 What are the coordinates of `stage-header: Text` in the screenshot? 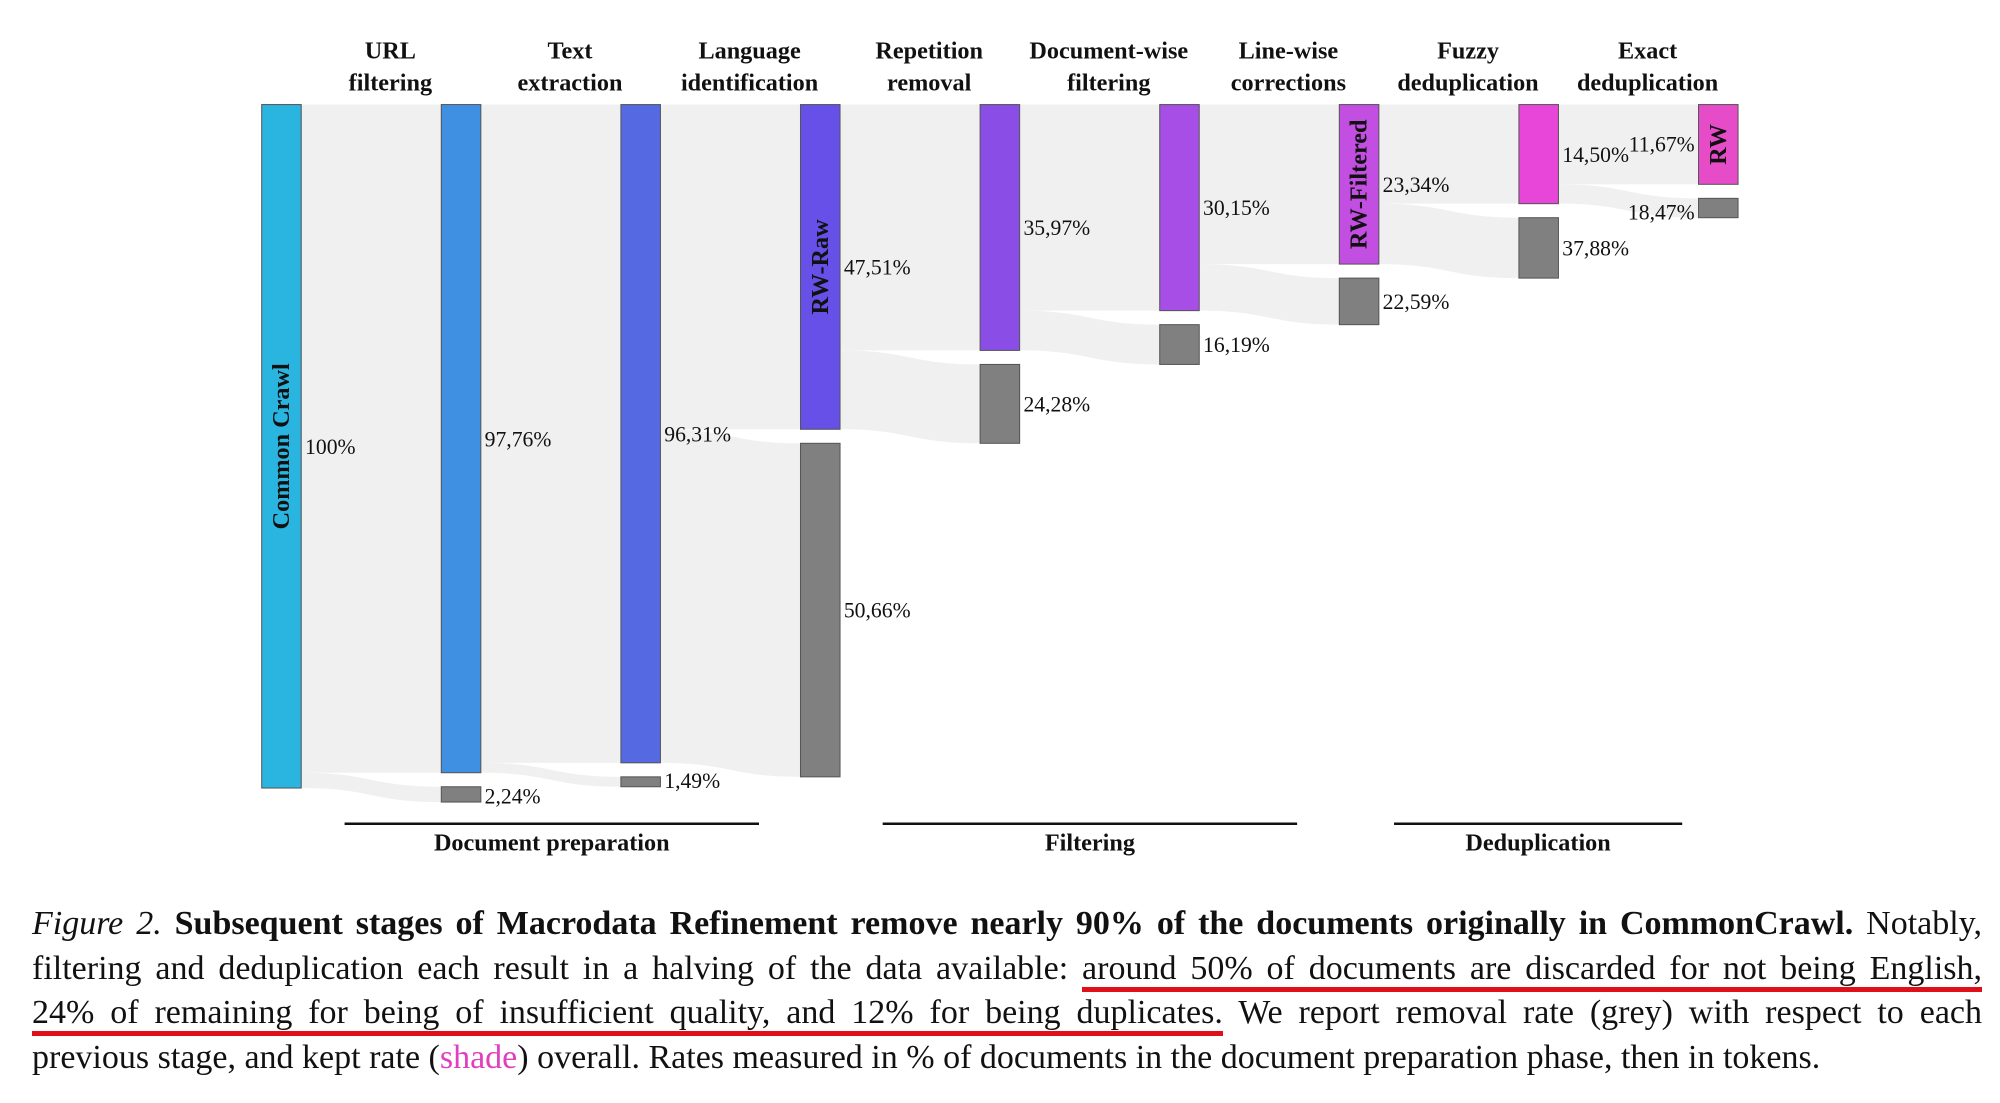 It's located at (570, 51).